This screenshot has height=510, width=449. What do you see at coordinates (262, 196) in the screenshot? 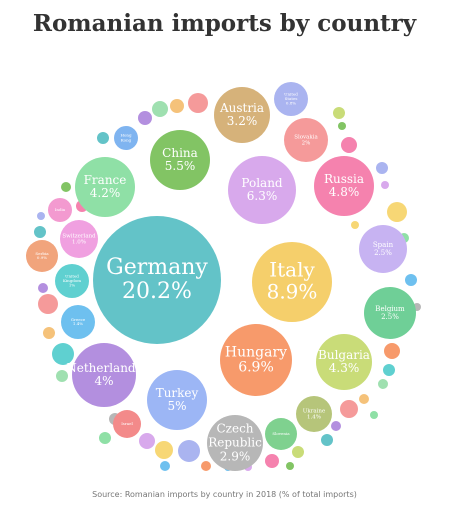
I see `bubble-value-label: 6.3%` at bounding box center [262, 196].